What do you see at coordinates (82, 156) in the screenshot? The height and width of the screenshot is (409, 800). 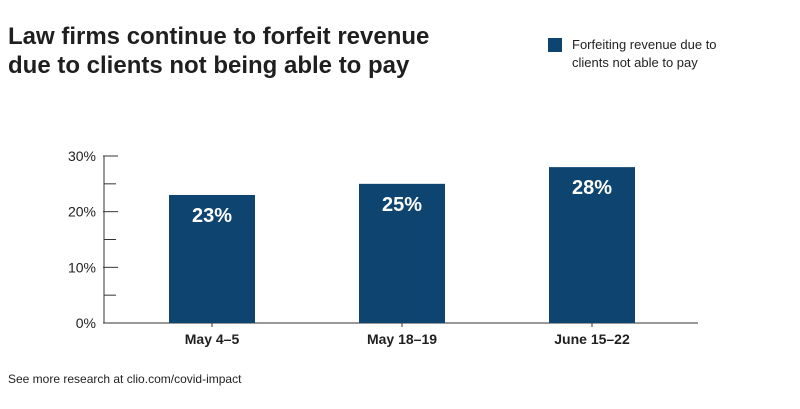 I see `y-tick-label: 30%` at bounding box center [82, 156].